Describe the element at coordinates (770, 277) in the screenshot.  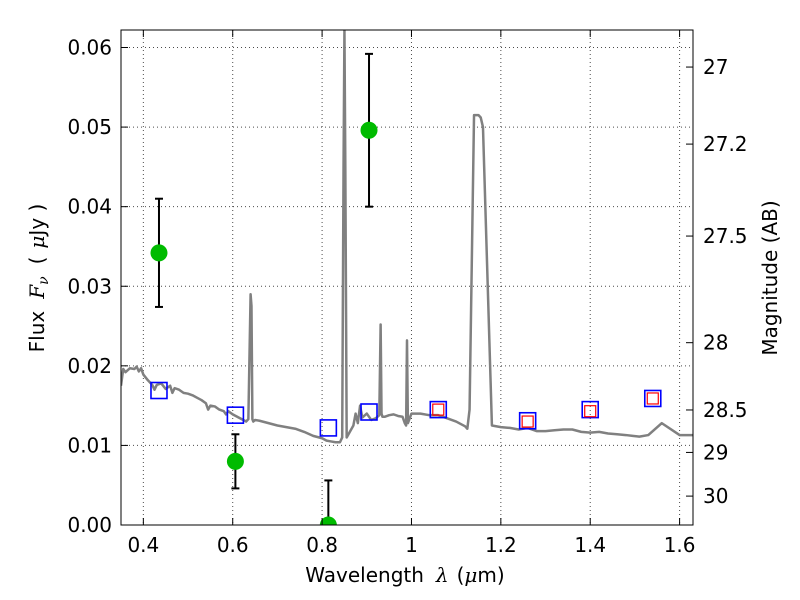
I see `y2-axis-label: Magnitude (AB)` at that location.